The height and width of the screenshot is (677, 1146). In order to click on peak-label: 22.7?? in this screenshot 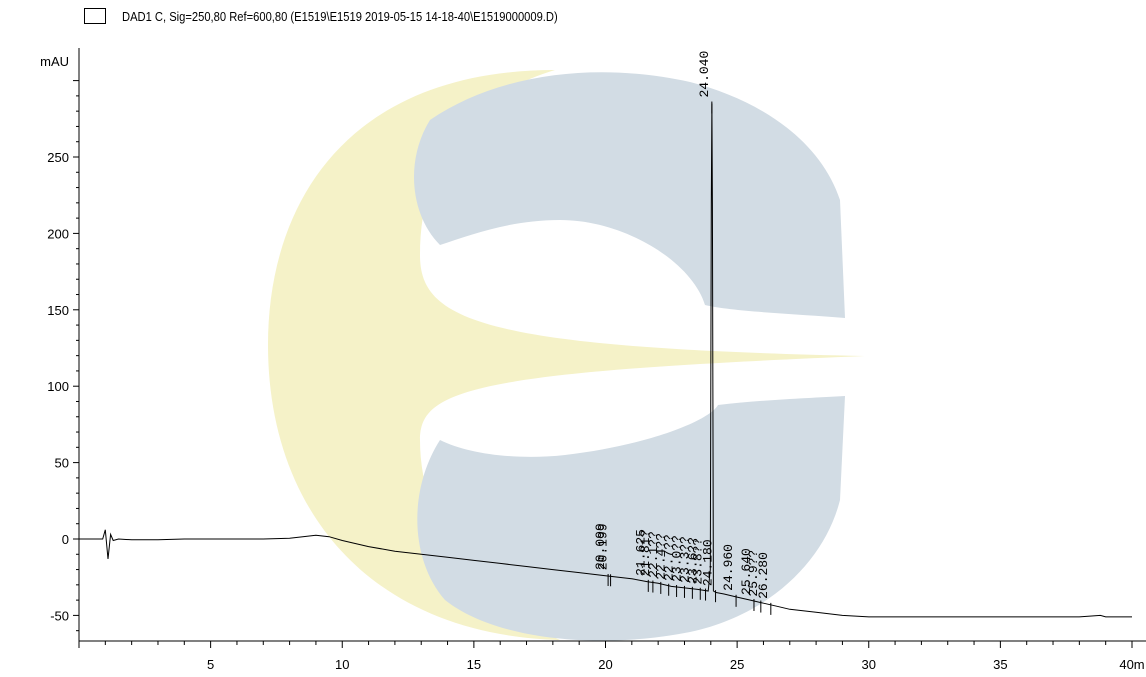, I will do `click(669, 557)`.